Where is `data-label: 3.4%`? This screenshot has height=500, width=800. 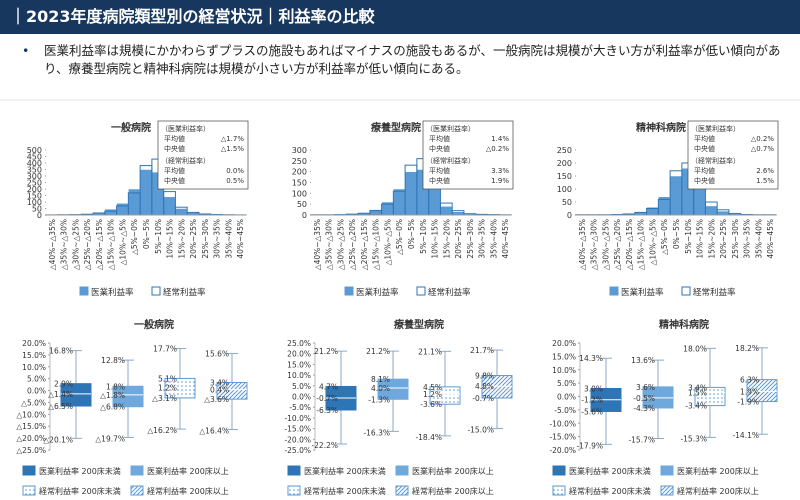 data-label: 3.4% is located at coordinates (697, 387).